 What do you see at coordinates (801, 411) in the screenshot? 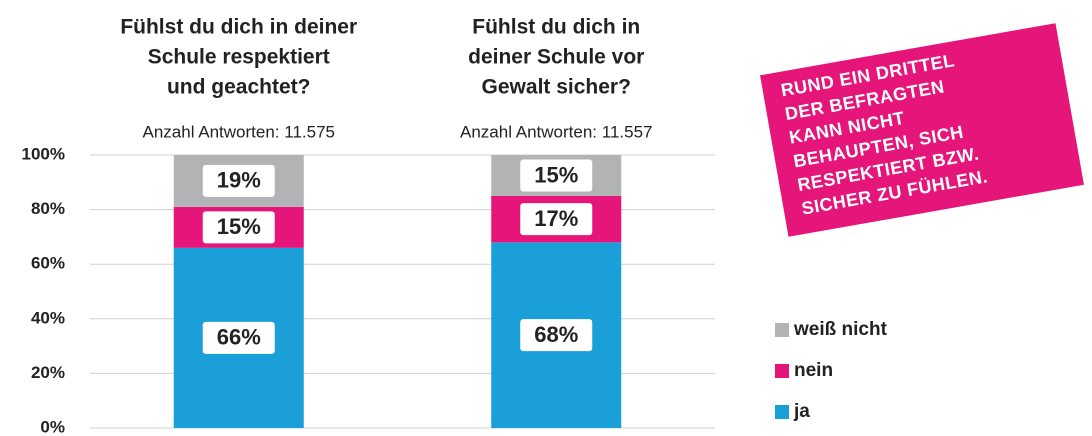
I see `legend-label: ja` at bounding box center [801, 411].